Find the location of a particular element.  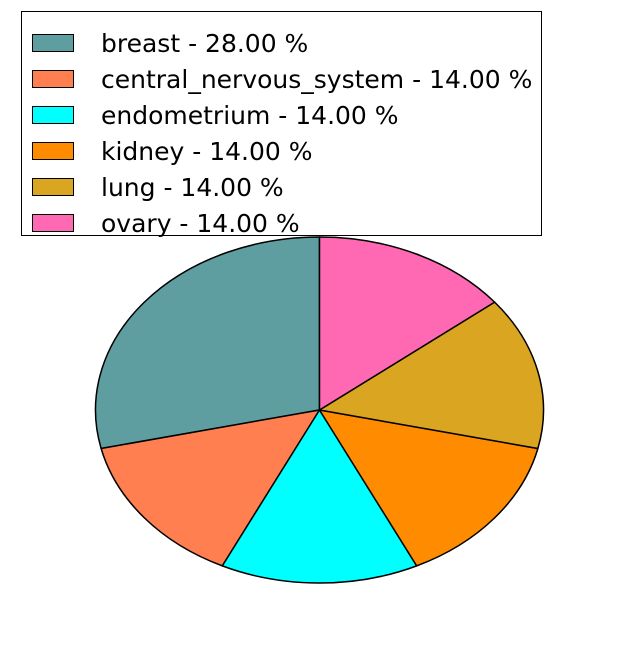

legend-label-breast: breast - 28.00 % is located at coordinates (205, 43).